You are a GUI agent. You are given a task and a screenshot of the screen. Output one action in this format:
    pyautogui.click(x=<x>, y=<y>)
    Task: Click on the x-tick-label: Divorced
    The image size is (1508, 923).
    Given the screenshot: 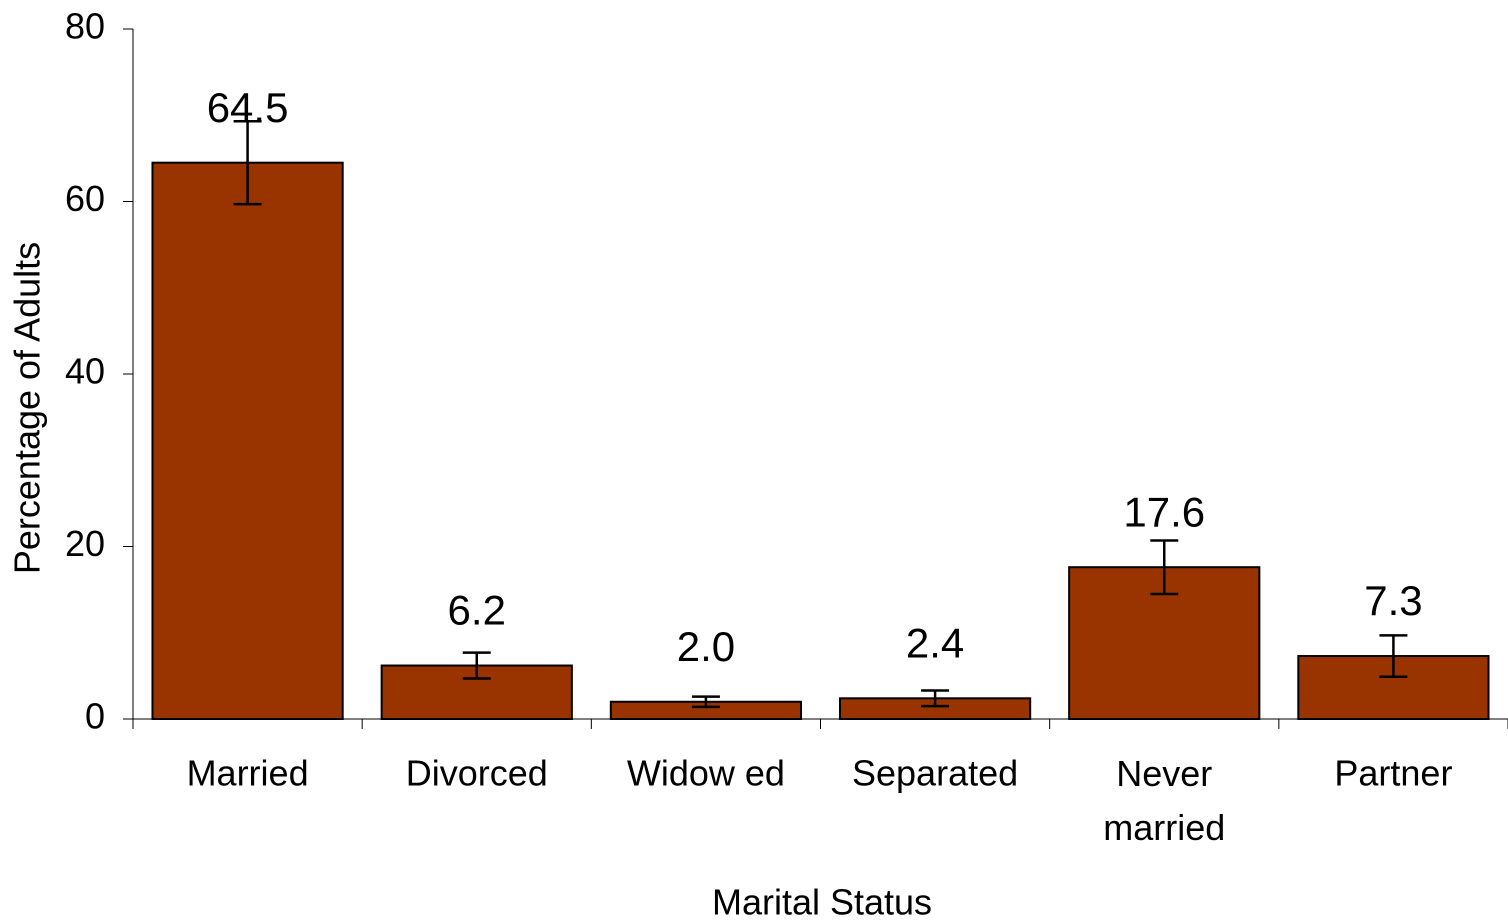 What is the action you would take?
    pyautogui.click(x=477, y=773)
    